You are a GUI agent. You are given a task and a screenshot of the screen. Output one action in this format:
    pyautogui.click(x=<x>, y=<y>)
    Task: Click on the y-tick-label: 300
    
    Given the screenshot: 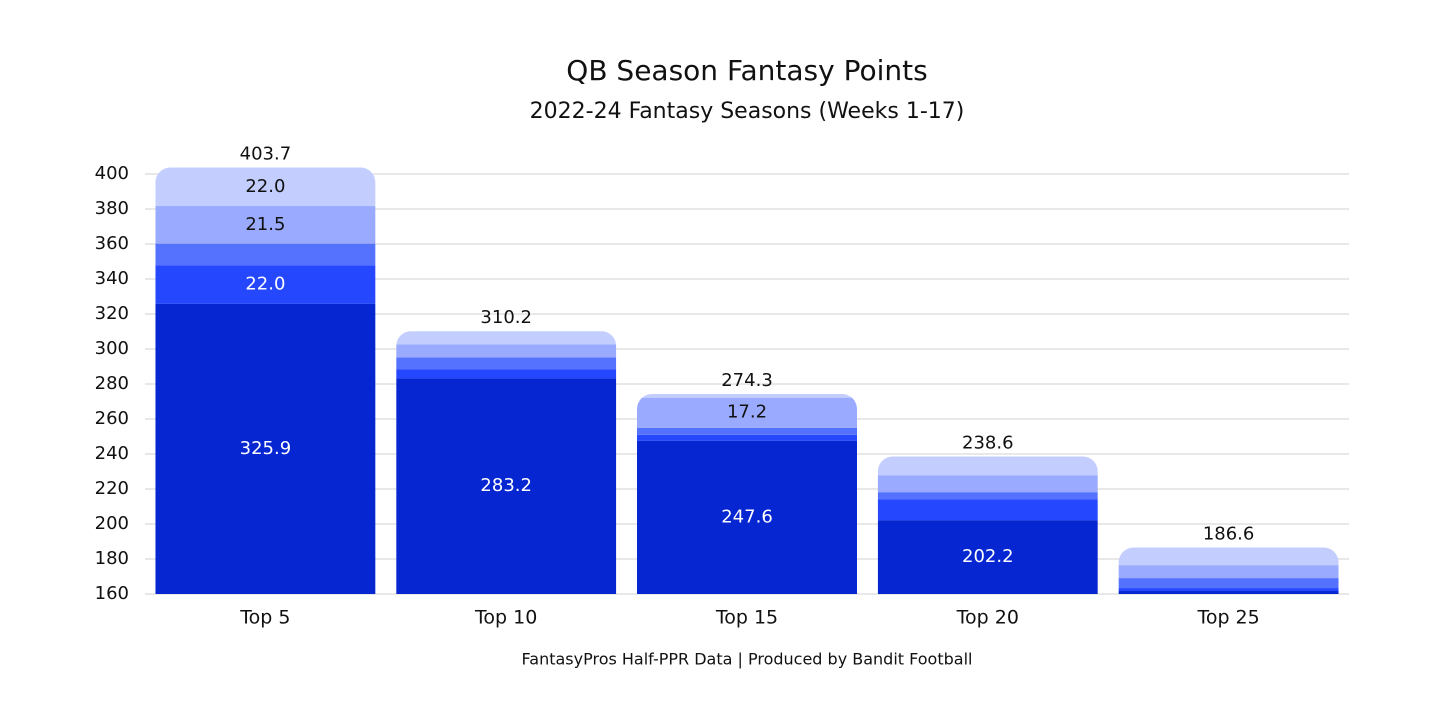 What is the action you would take?
    pyautogui.click(x=112, y=348)
    